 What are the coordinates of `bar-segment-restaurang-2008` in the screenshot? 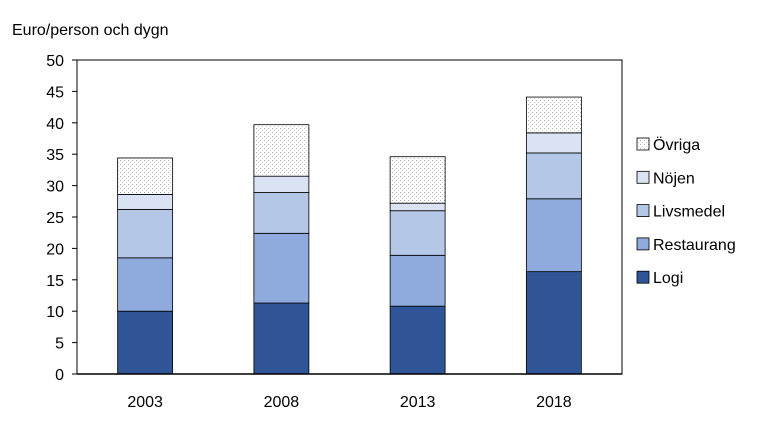 It's located at (281, 268).